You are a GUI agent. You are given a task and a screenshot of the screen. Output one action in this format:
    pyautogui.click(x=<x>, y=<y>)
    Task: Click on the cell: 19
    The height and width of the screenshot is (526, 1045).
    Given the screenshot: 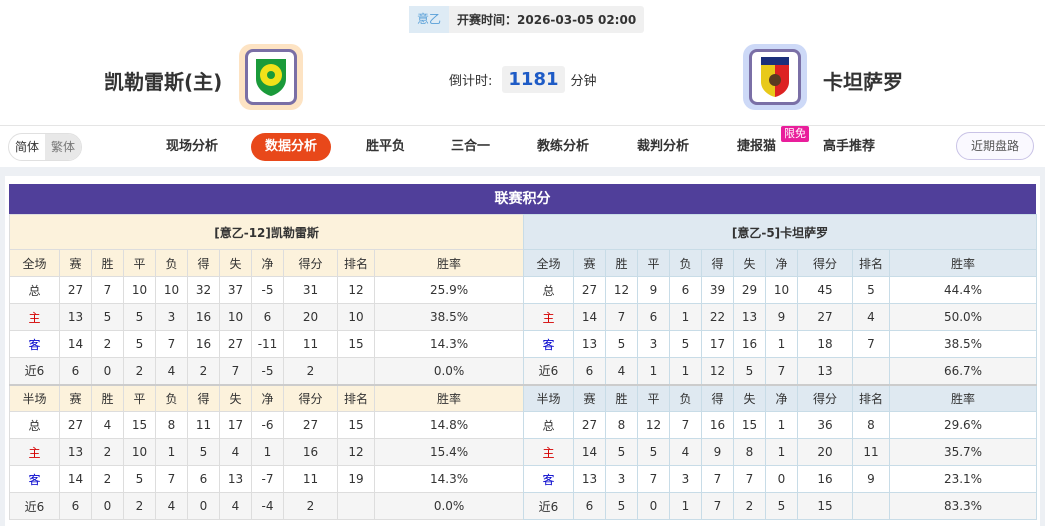 What is the action you would take?
    pyautogui.click(x=356, y=479)
    